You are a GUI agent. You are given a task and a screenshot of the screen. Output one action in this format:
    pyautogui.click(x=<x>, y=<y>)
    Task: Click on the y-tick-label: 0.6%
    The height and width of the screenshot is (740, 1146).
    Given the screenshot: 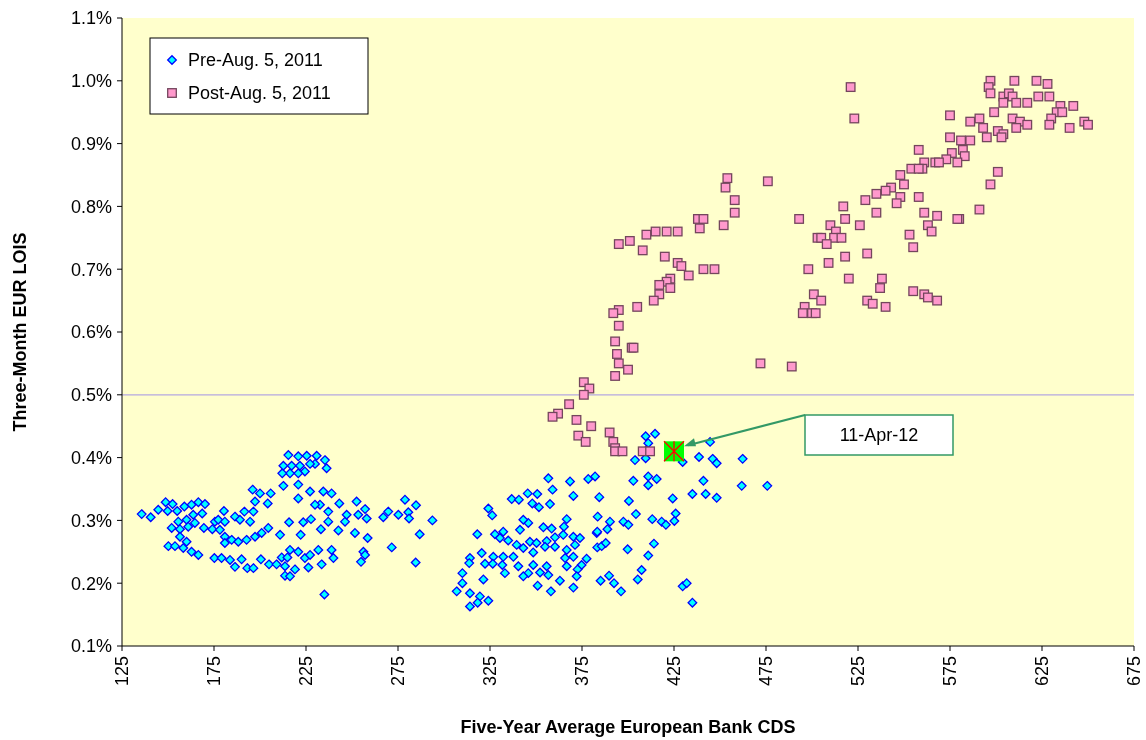 What is the action you would take?
    pyautogui.click(x=91, y=332)
    